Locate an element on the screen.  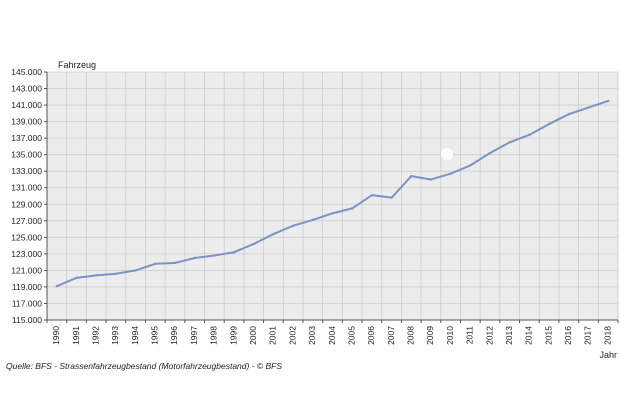
x-tick-label: 1990 is located at coordinates (56, 335).